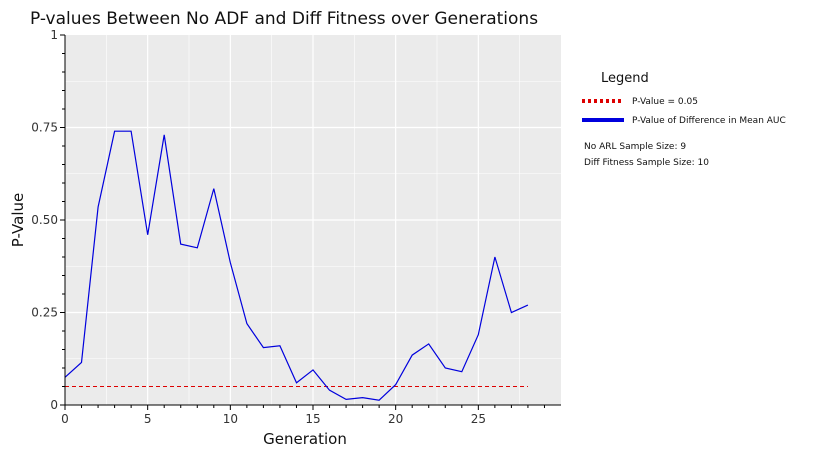  I want to click on legend-label-threshold: P-Value = 0.05, so click(665, 102).